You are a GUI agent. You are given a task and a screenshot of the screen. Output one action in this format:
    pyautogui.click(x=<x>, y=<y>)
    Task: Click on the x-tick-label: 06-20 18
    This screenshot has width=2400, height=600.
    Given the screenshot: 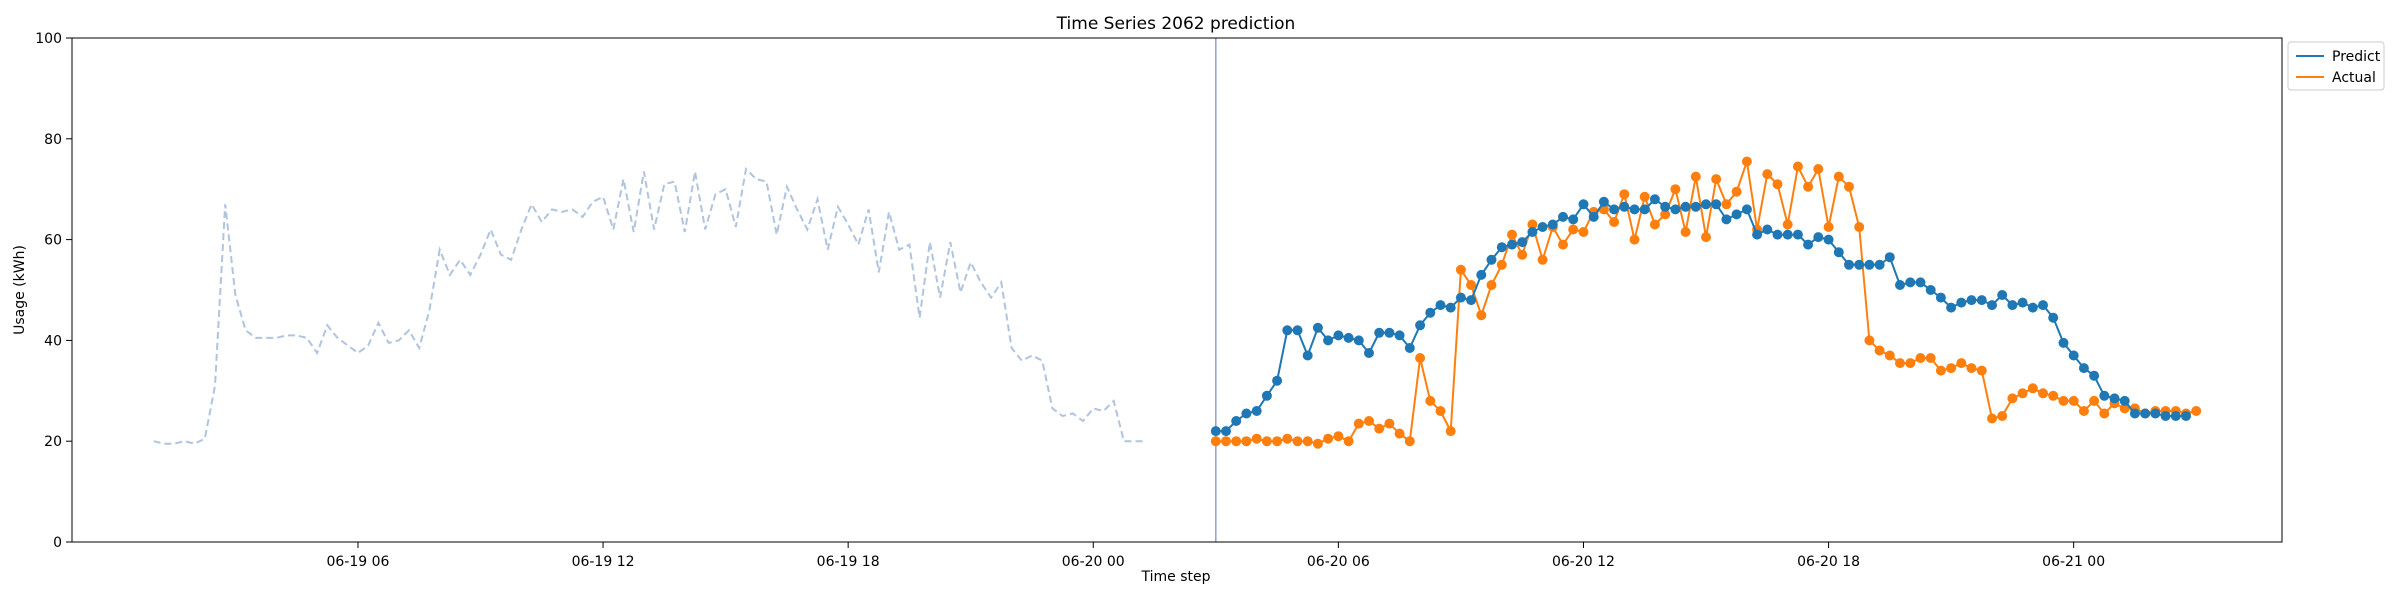 What is the action you would take?
    pyautogui.click(x=1828, y=562)
    